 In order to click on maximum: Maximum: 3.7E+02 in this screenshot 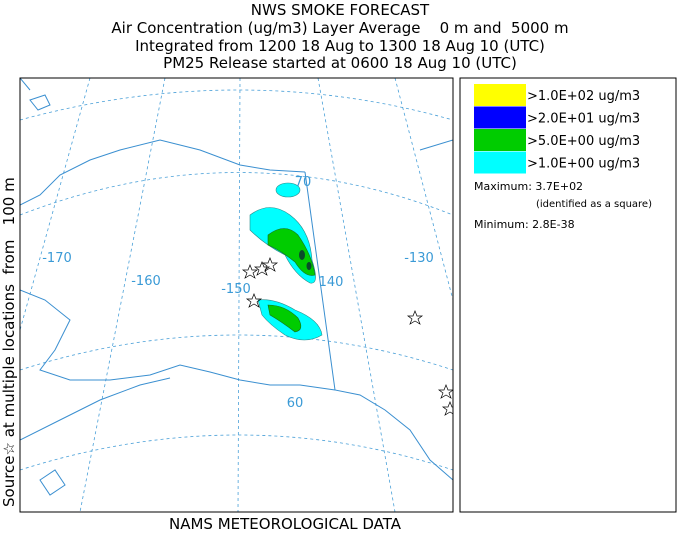, I will do `click(528, 186)`.